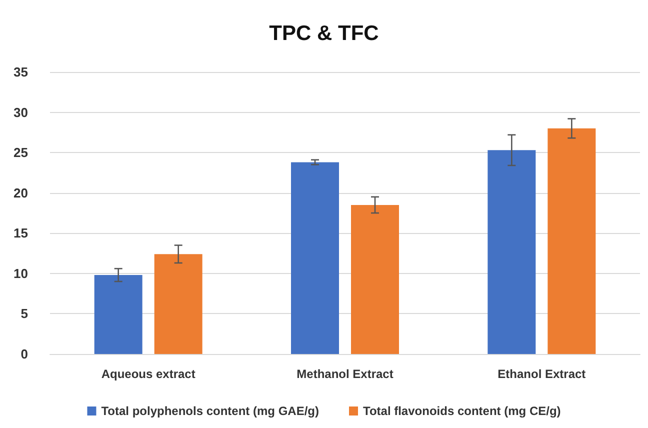  I want to click on x-tick-label: Aqueous extract, so click(148, 374).